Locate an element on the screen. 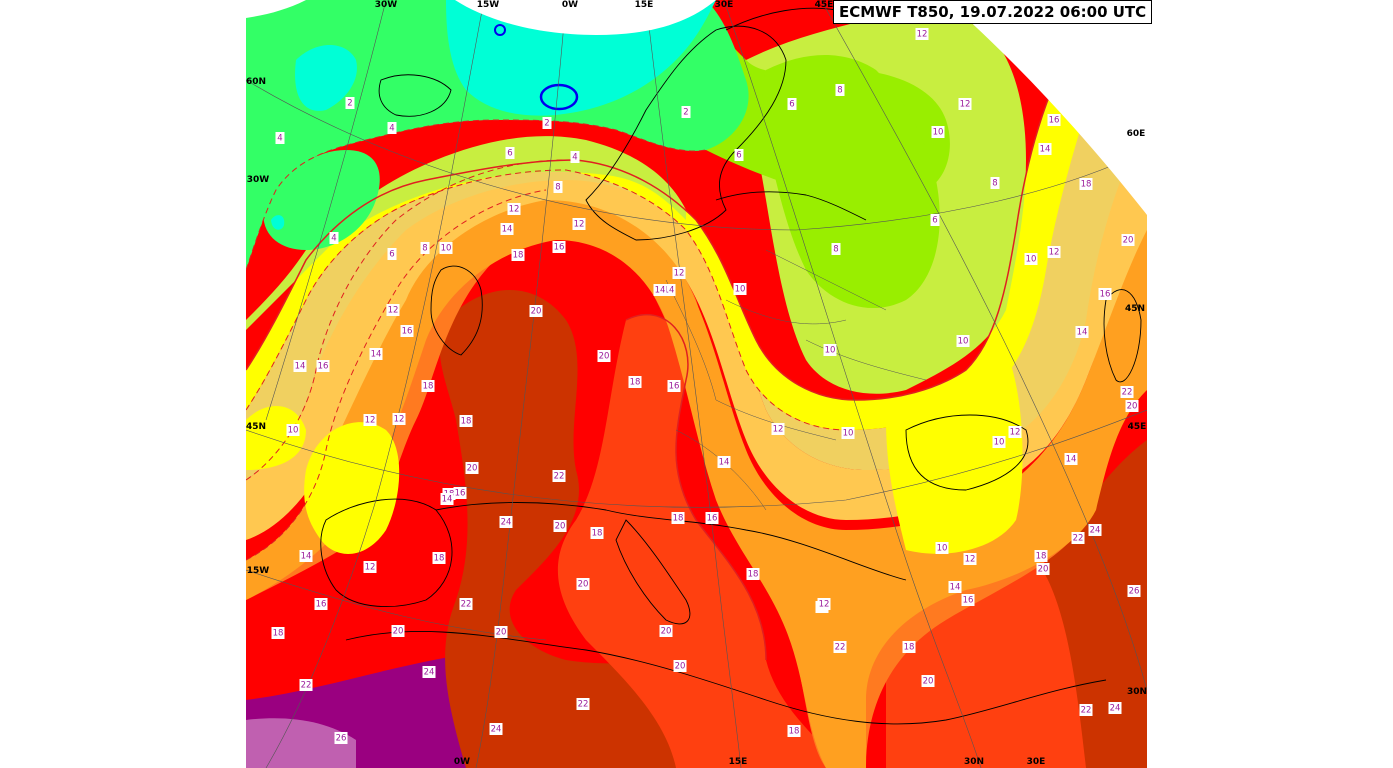 The image size is (1393, 768). contour-label-c66: 24 is located at coordinates (429, 672).